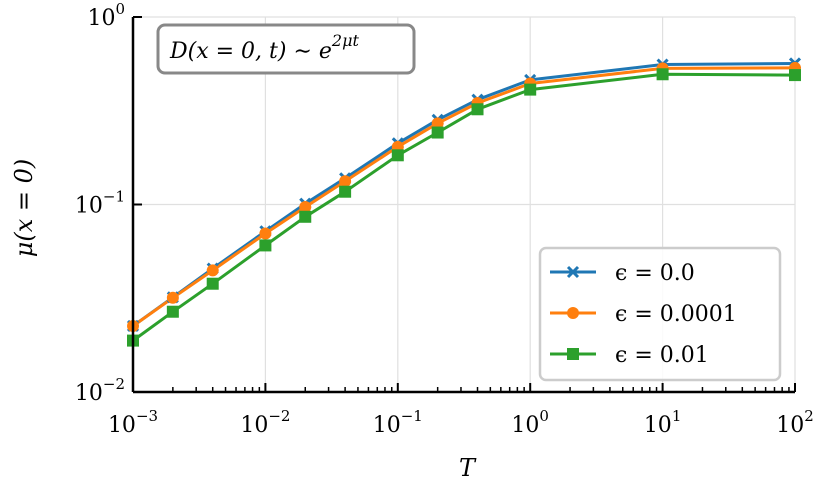 Image resolution: width=821 pixels, height=488 pixels. I want to click on x-tick-label: 10⁻², so click(265, 422).